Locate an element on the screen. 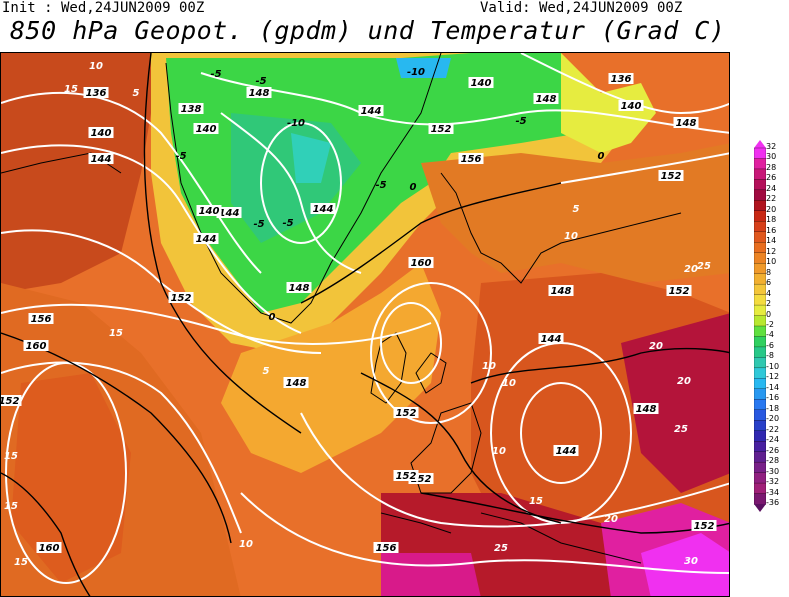 The width and height of the screenshot is (789, 597). map-label-text: 25 is located at coordinates (704, 266).